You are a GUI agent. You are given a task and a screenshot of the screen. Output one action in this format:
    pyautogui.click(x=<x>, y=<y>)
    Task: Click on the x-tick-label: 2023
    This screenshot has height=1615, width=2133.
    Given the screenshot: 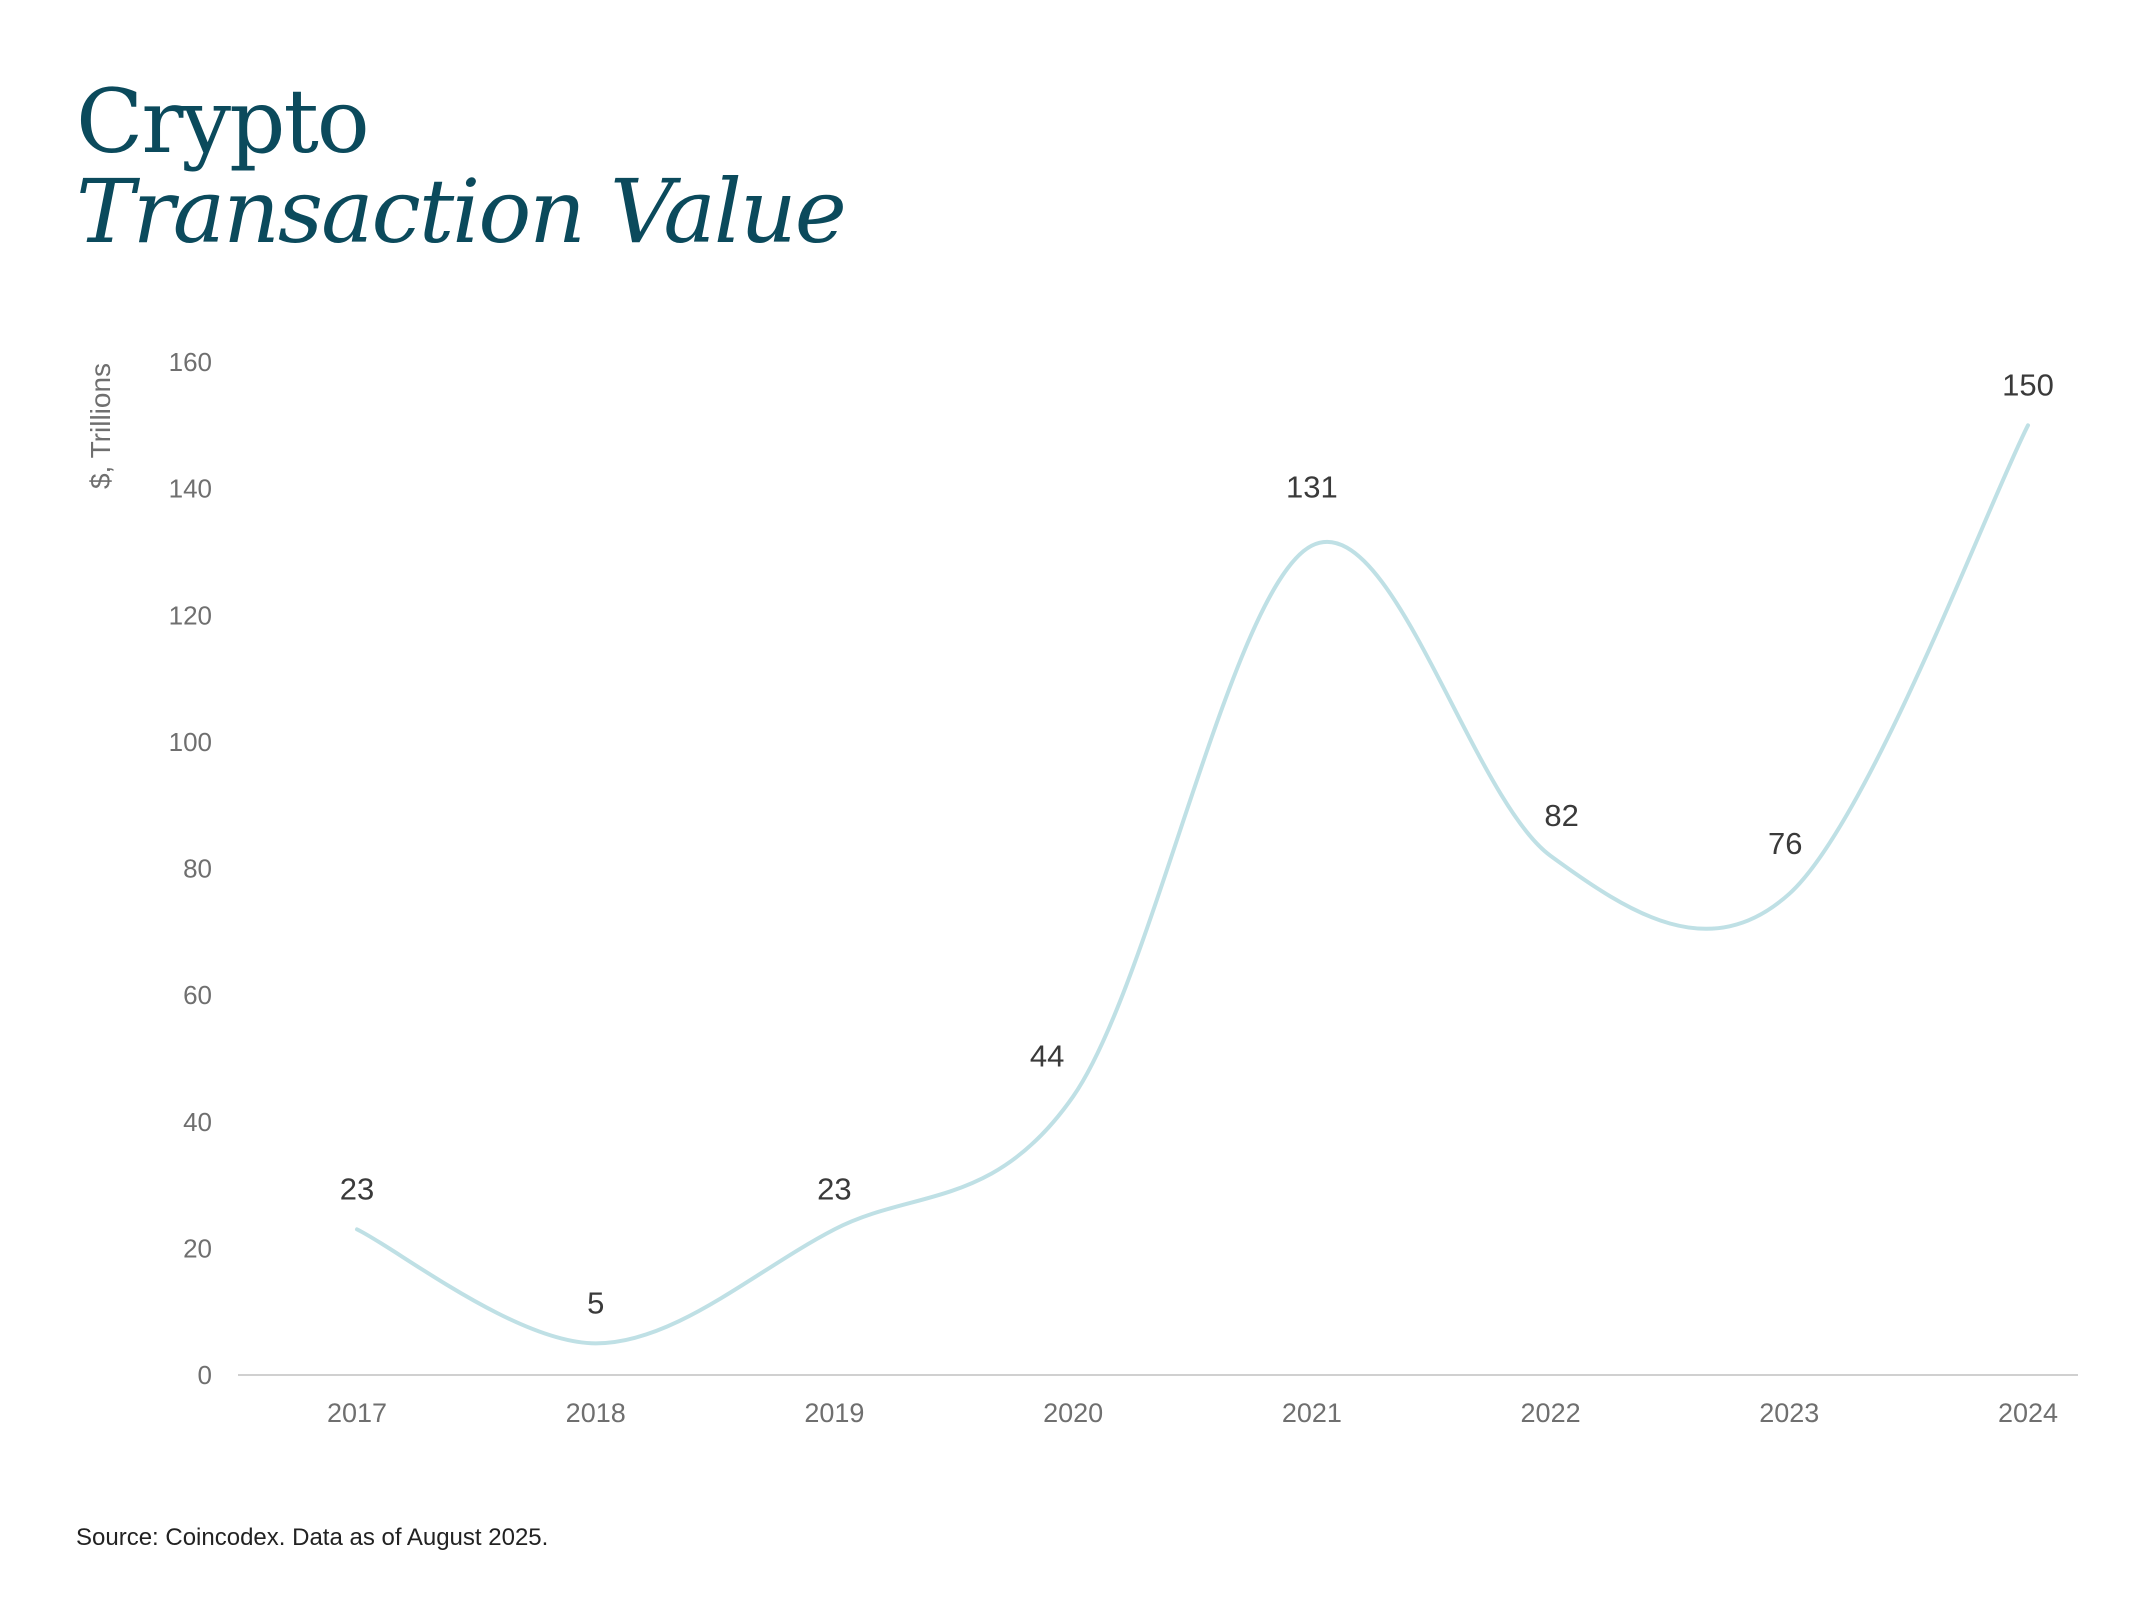 What is the action you would take?
    pyautogui.click(x=1789, y=1413)
    